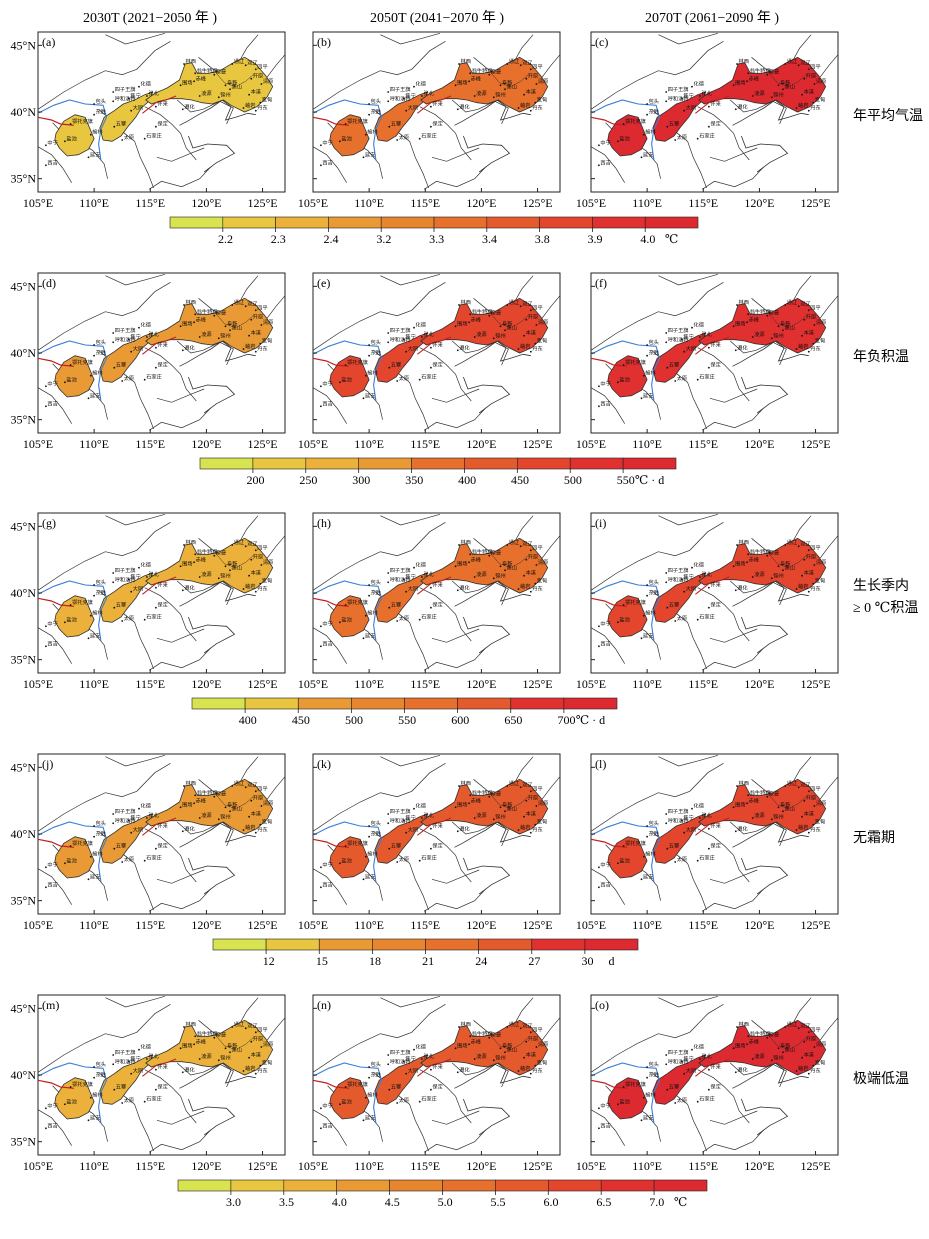 The image size is (929, 1239). Describe the element at coordinates (476, 559) in the screenshot. I see `station-label: 赤峰` at that location.